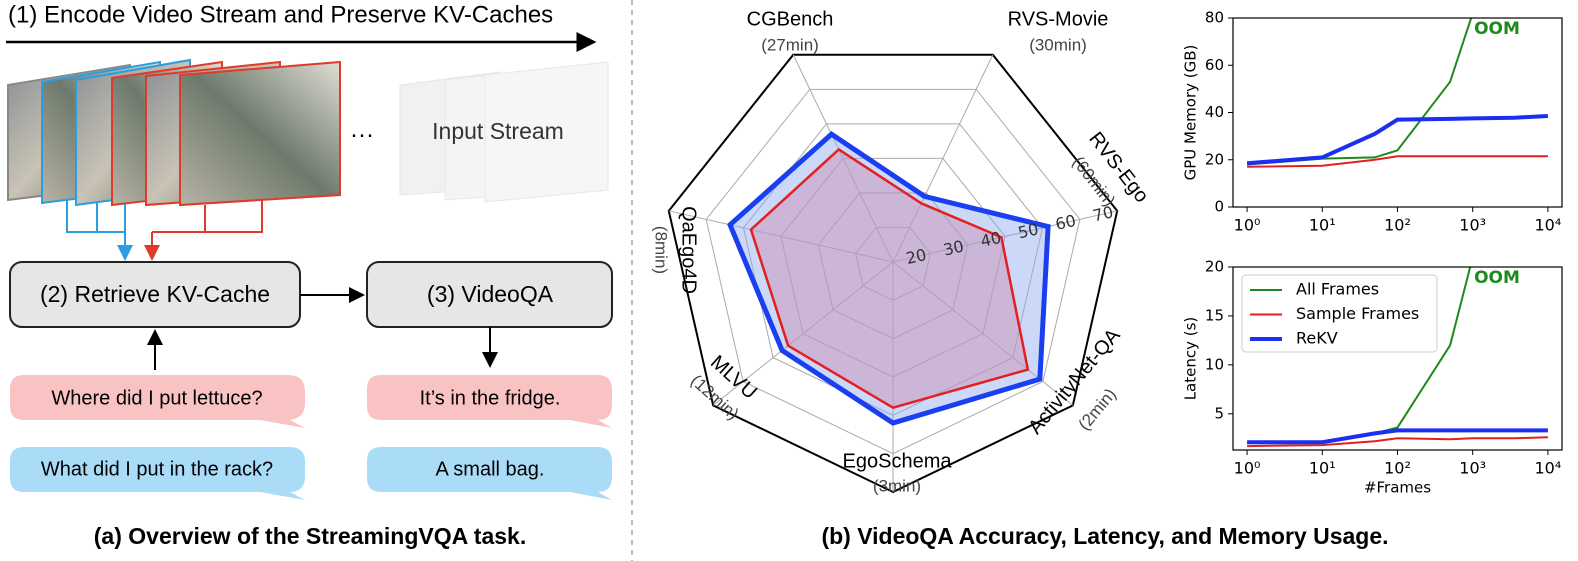 This screenshot has height=561, width=1578. Describe the element at coordinates (1066, 222) in the screenshot. I see `r-tick-label: 60` at that location.